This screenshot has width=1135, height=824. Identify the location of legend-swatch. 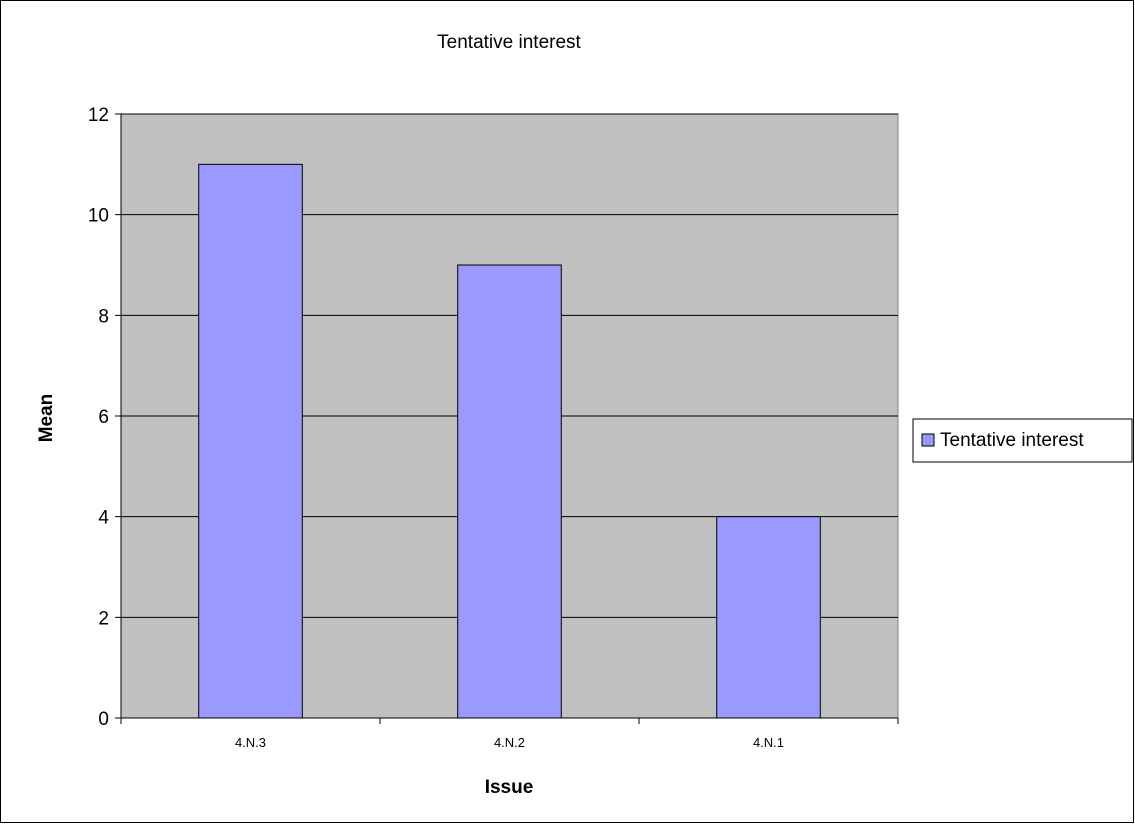
(928, 440).